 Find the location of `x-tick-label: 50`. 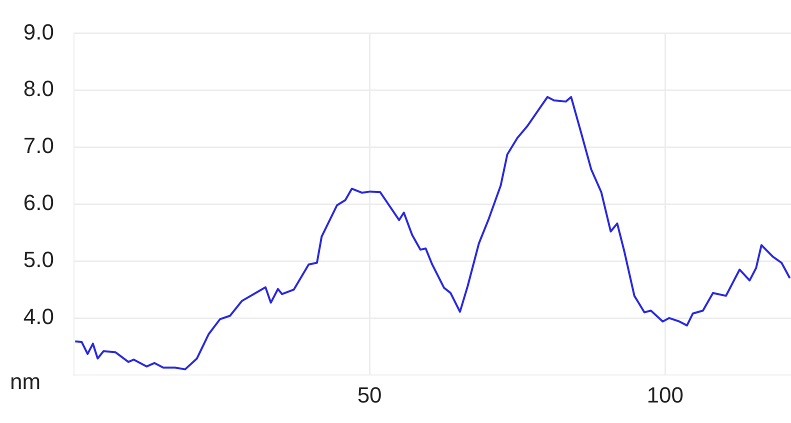

x-tick-label: 50 is located at coordinates (369, 395).